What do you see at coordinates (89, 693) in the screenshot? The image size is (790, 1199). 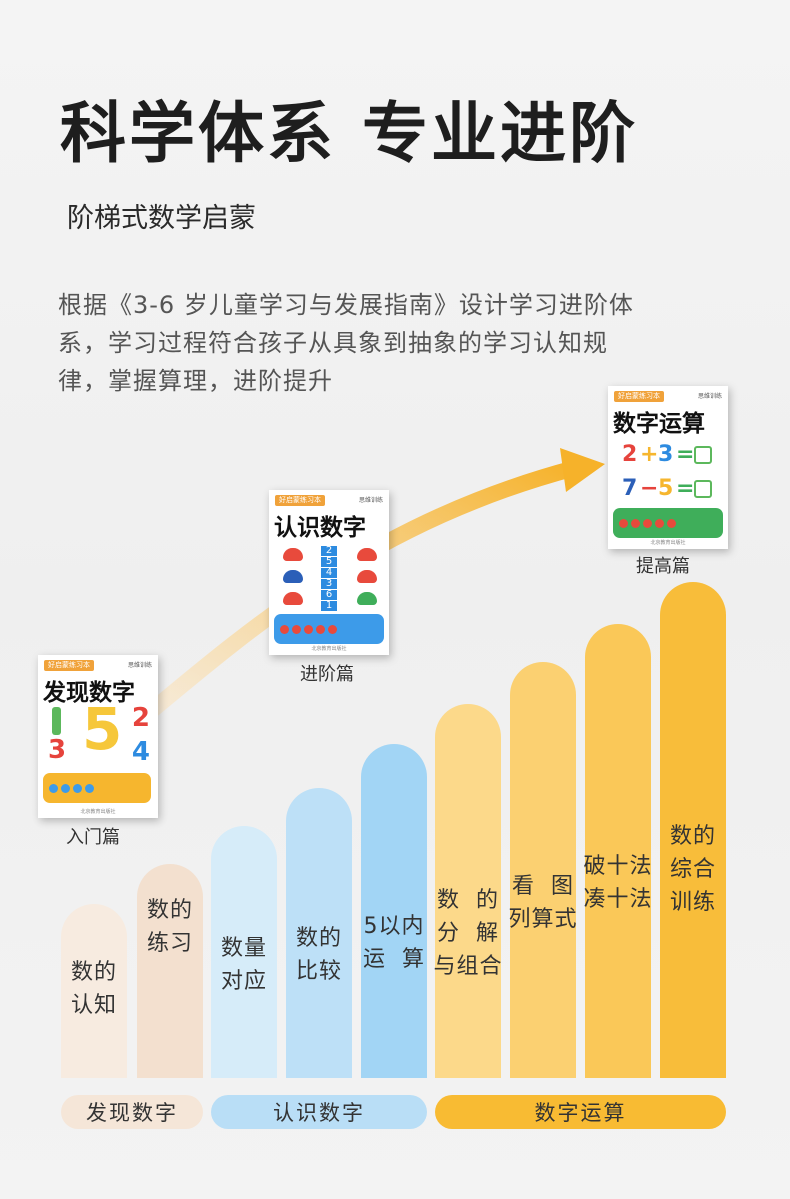 I see `book-title: 发现数字` at bounding box center [89, 693].